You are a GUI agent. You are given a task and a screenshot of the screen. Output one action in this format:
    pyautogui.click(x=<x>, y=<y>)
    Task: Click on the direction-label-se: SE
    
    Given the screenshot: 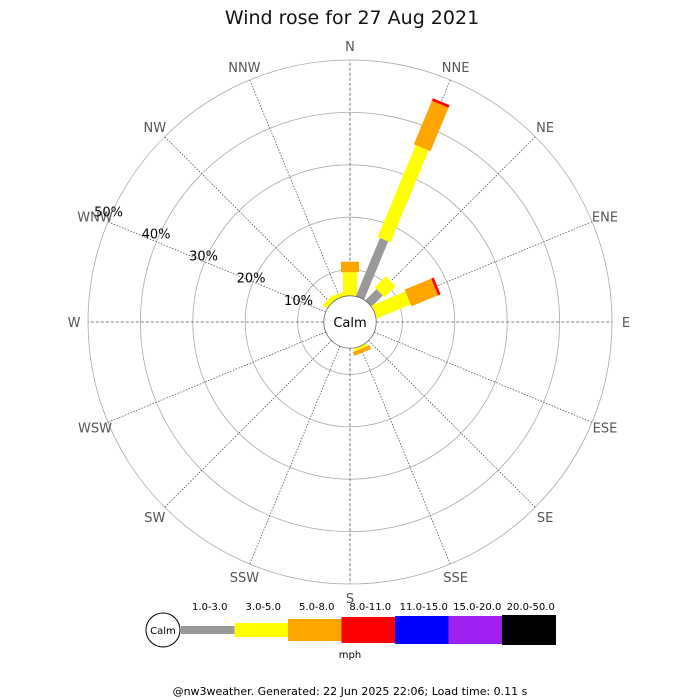 What is the action you would take?
    pyautogui.click(x=545, y=518)
    